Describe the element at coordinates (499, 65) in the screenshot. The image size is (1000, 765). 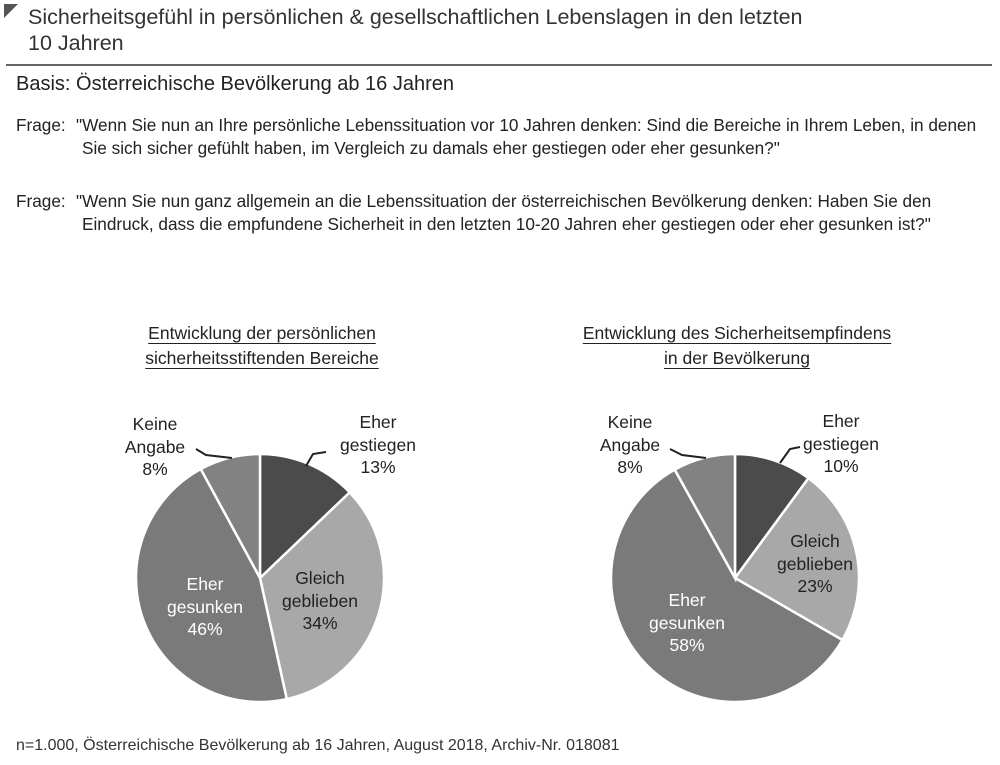
I see `title-divider` at that location.